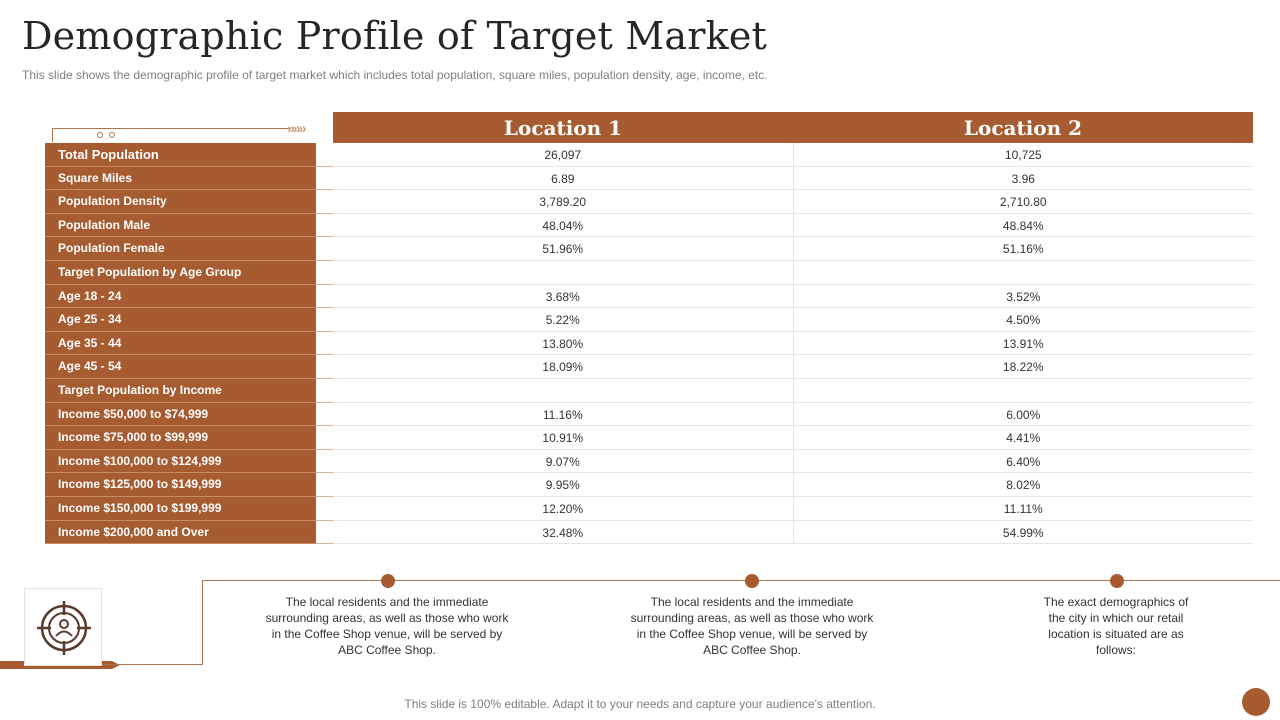 This screenshot has width=1280, height=720. I want to click on cell-location-1: 51.96%, so click(563, 249).